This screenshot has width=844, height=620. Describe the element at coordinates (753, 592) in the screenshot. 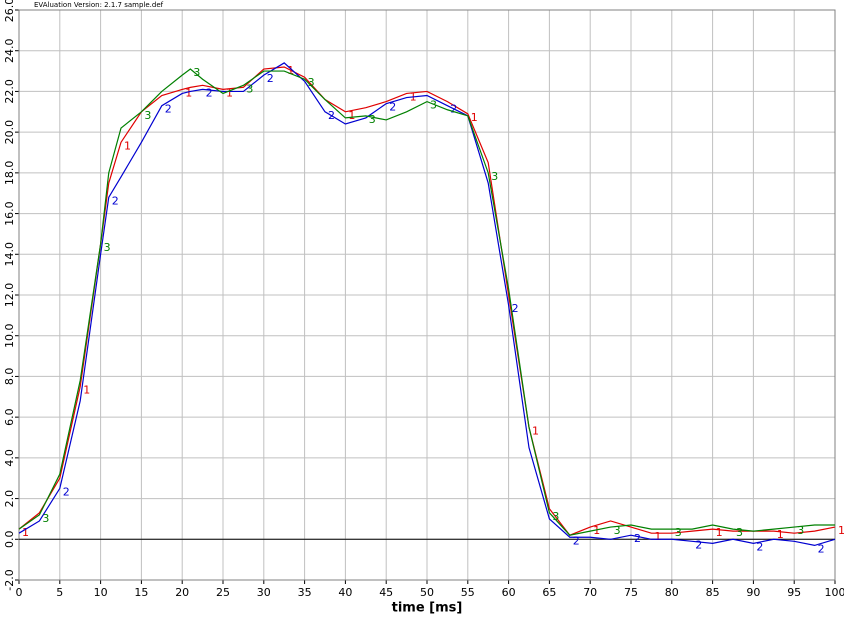

I see `x-tick-label: 90` at that location.